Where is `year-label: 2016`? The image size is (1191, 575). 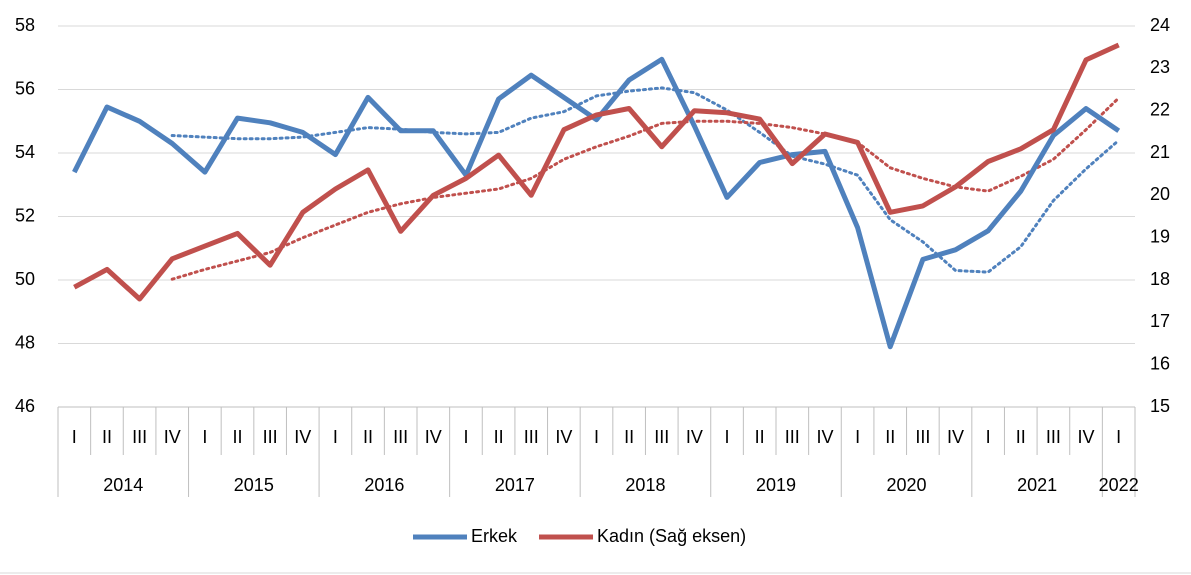 year-label: 2016 is located at coordinates (384, 485).